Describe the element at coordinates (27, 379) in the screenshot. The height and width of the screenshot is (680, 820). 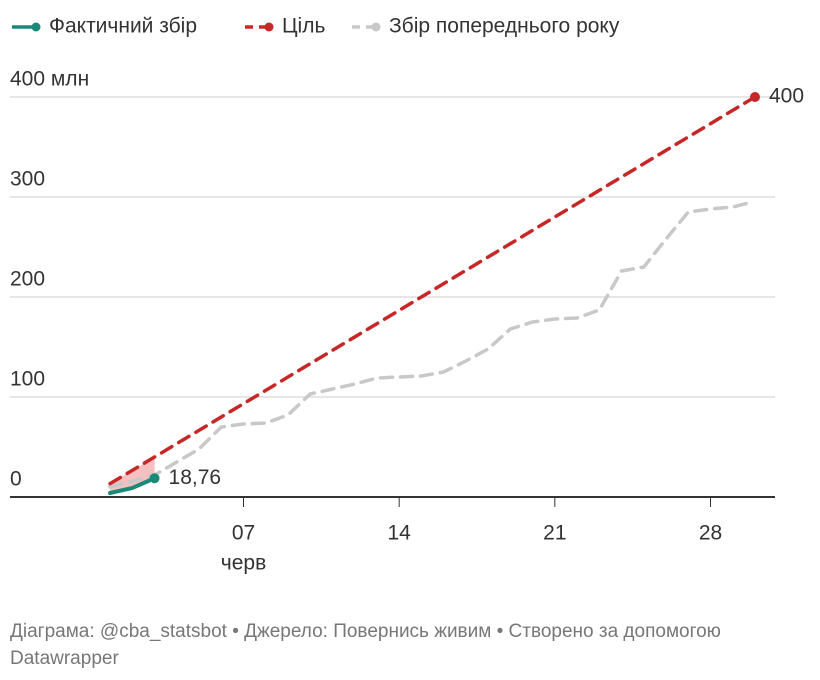
I see `y-tick-label: 100` at that location.